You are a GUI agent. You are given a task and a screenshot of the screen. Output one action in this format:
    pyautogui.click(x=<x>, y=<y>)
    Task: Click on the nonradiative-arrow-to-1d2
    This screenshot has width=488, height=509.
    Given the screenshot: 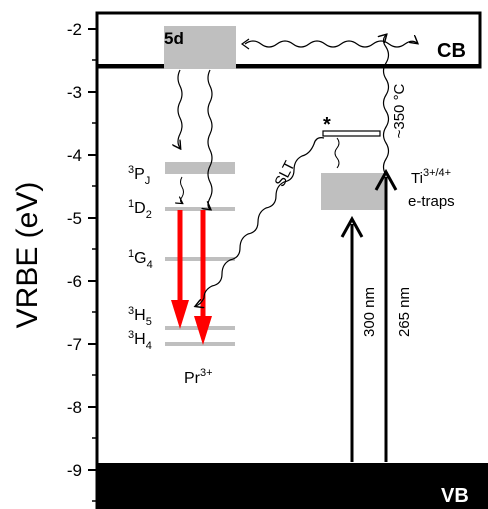 What is the action you would take?
    pyautogui.click(x=210, y=139)
    